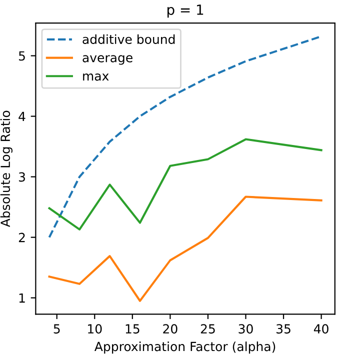  Describe the element at coordinates (283, 329) in the screenshot. I see `x-tick-label: 35` at that location.